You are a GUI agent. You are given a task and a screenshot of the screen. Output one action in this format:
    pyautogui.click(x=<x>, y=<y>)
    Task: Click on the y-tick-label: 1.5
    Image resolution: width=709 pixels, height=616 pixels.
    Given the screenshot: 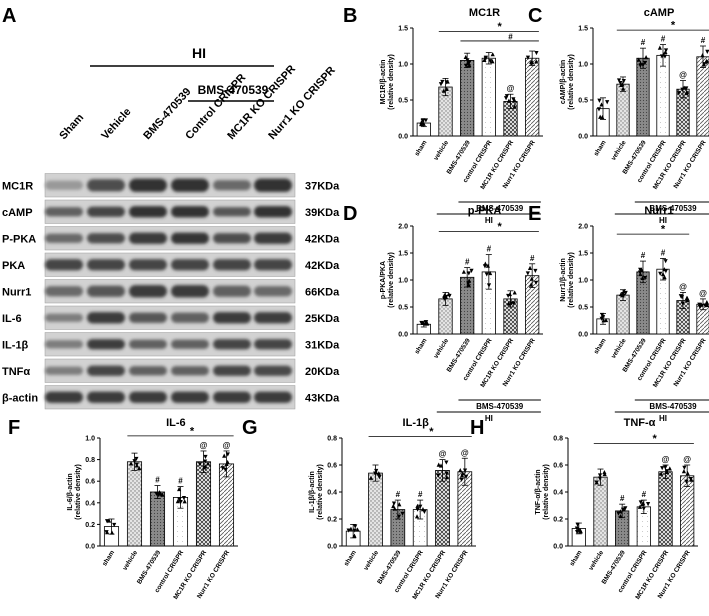 What is the action you would take?
    pyautogui.click(x=403, y=254)
    